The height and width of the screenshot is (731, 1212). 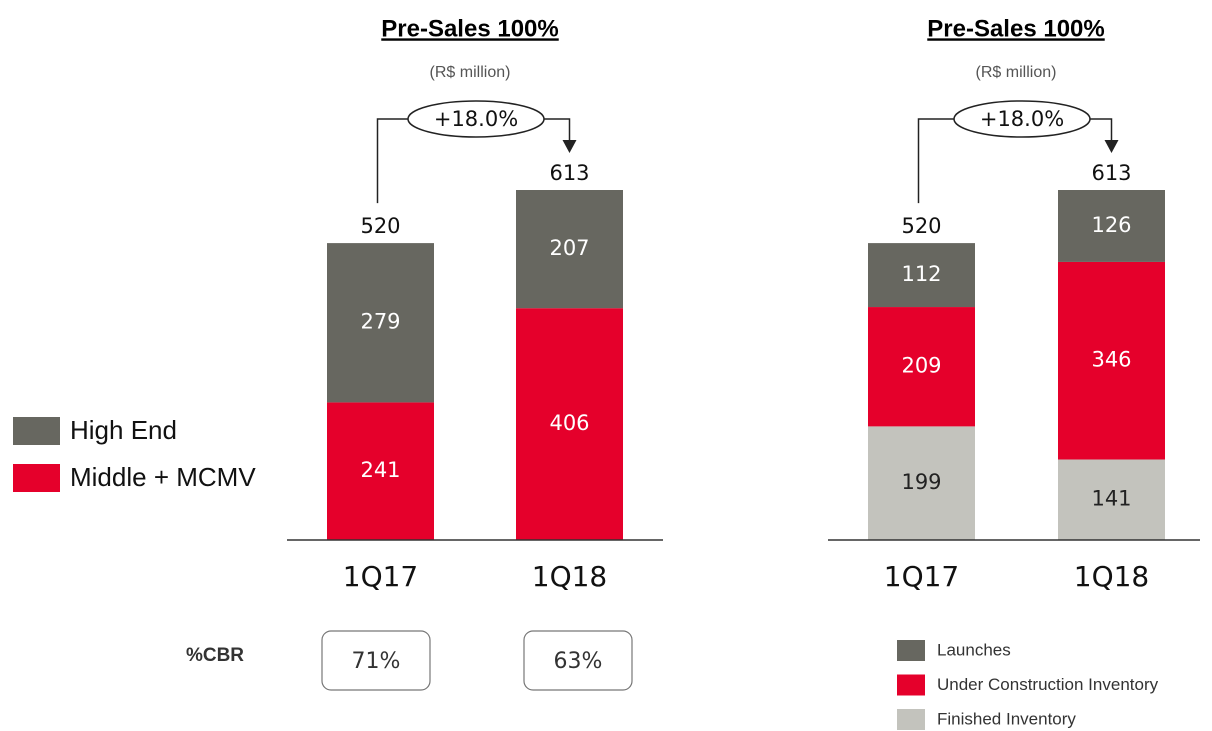 I want to click on legend-label: High End, so click(x=123, y=430).